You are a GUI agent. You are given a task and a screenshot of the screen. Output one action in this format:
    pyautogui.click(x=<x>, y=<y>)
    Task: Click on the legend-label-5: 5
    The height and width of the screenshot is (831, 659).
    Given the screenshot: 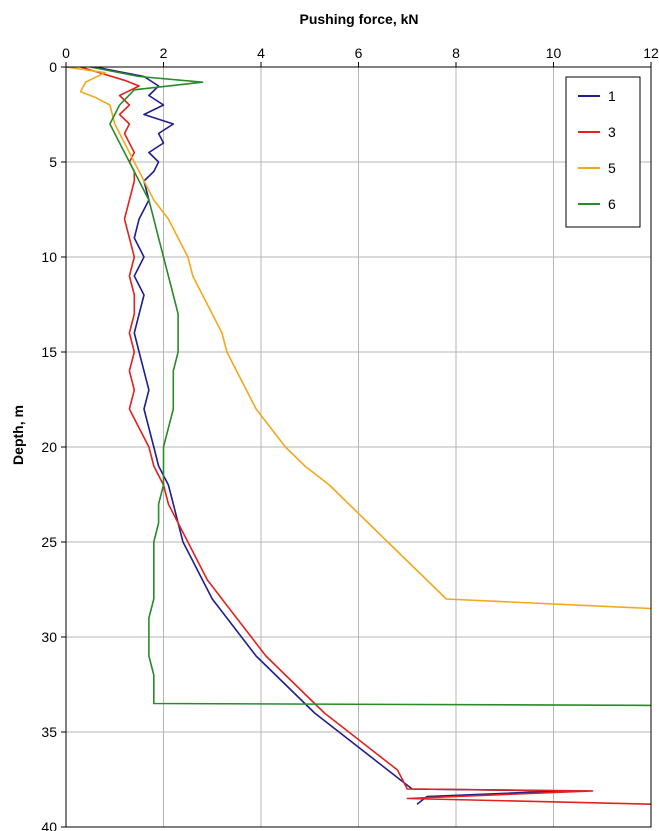 What is the action you would take?
    pyautogui.click(x=612, y=168)
    